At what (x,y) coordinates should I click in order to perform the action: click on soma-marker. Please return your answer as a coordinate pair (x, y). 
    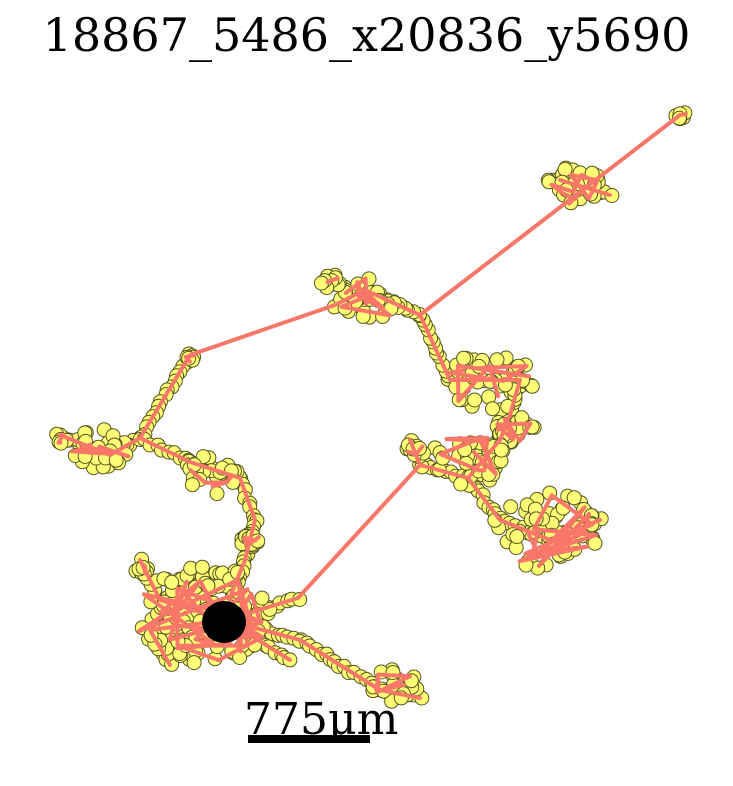
    Looking at the image, I should click on (224, 622).